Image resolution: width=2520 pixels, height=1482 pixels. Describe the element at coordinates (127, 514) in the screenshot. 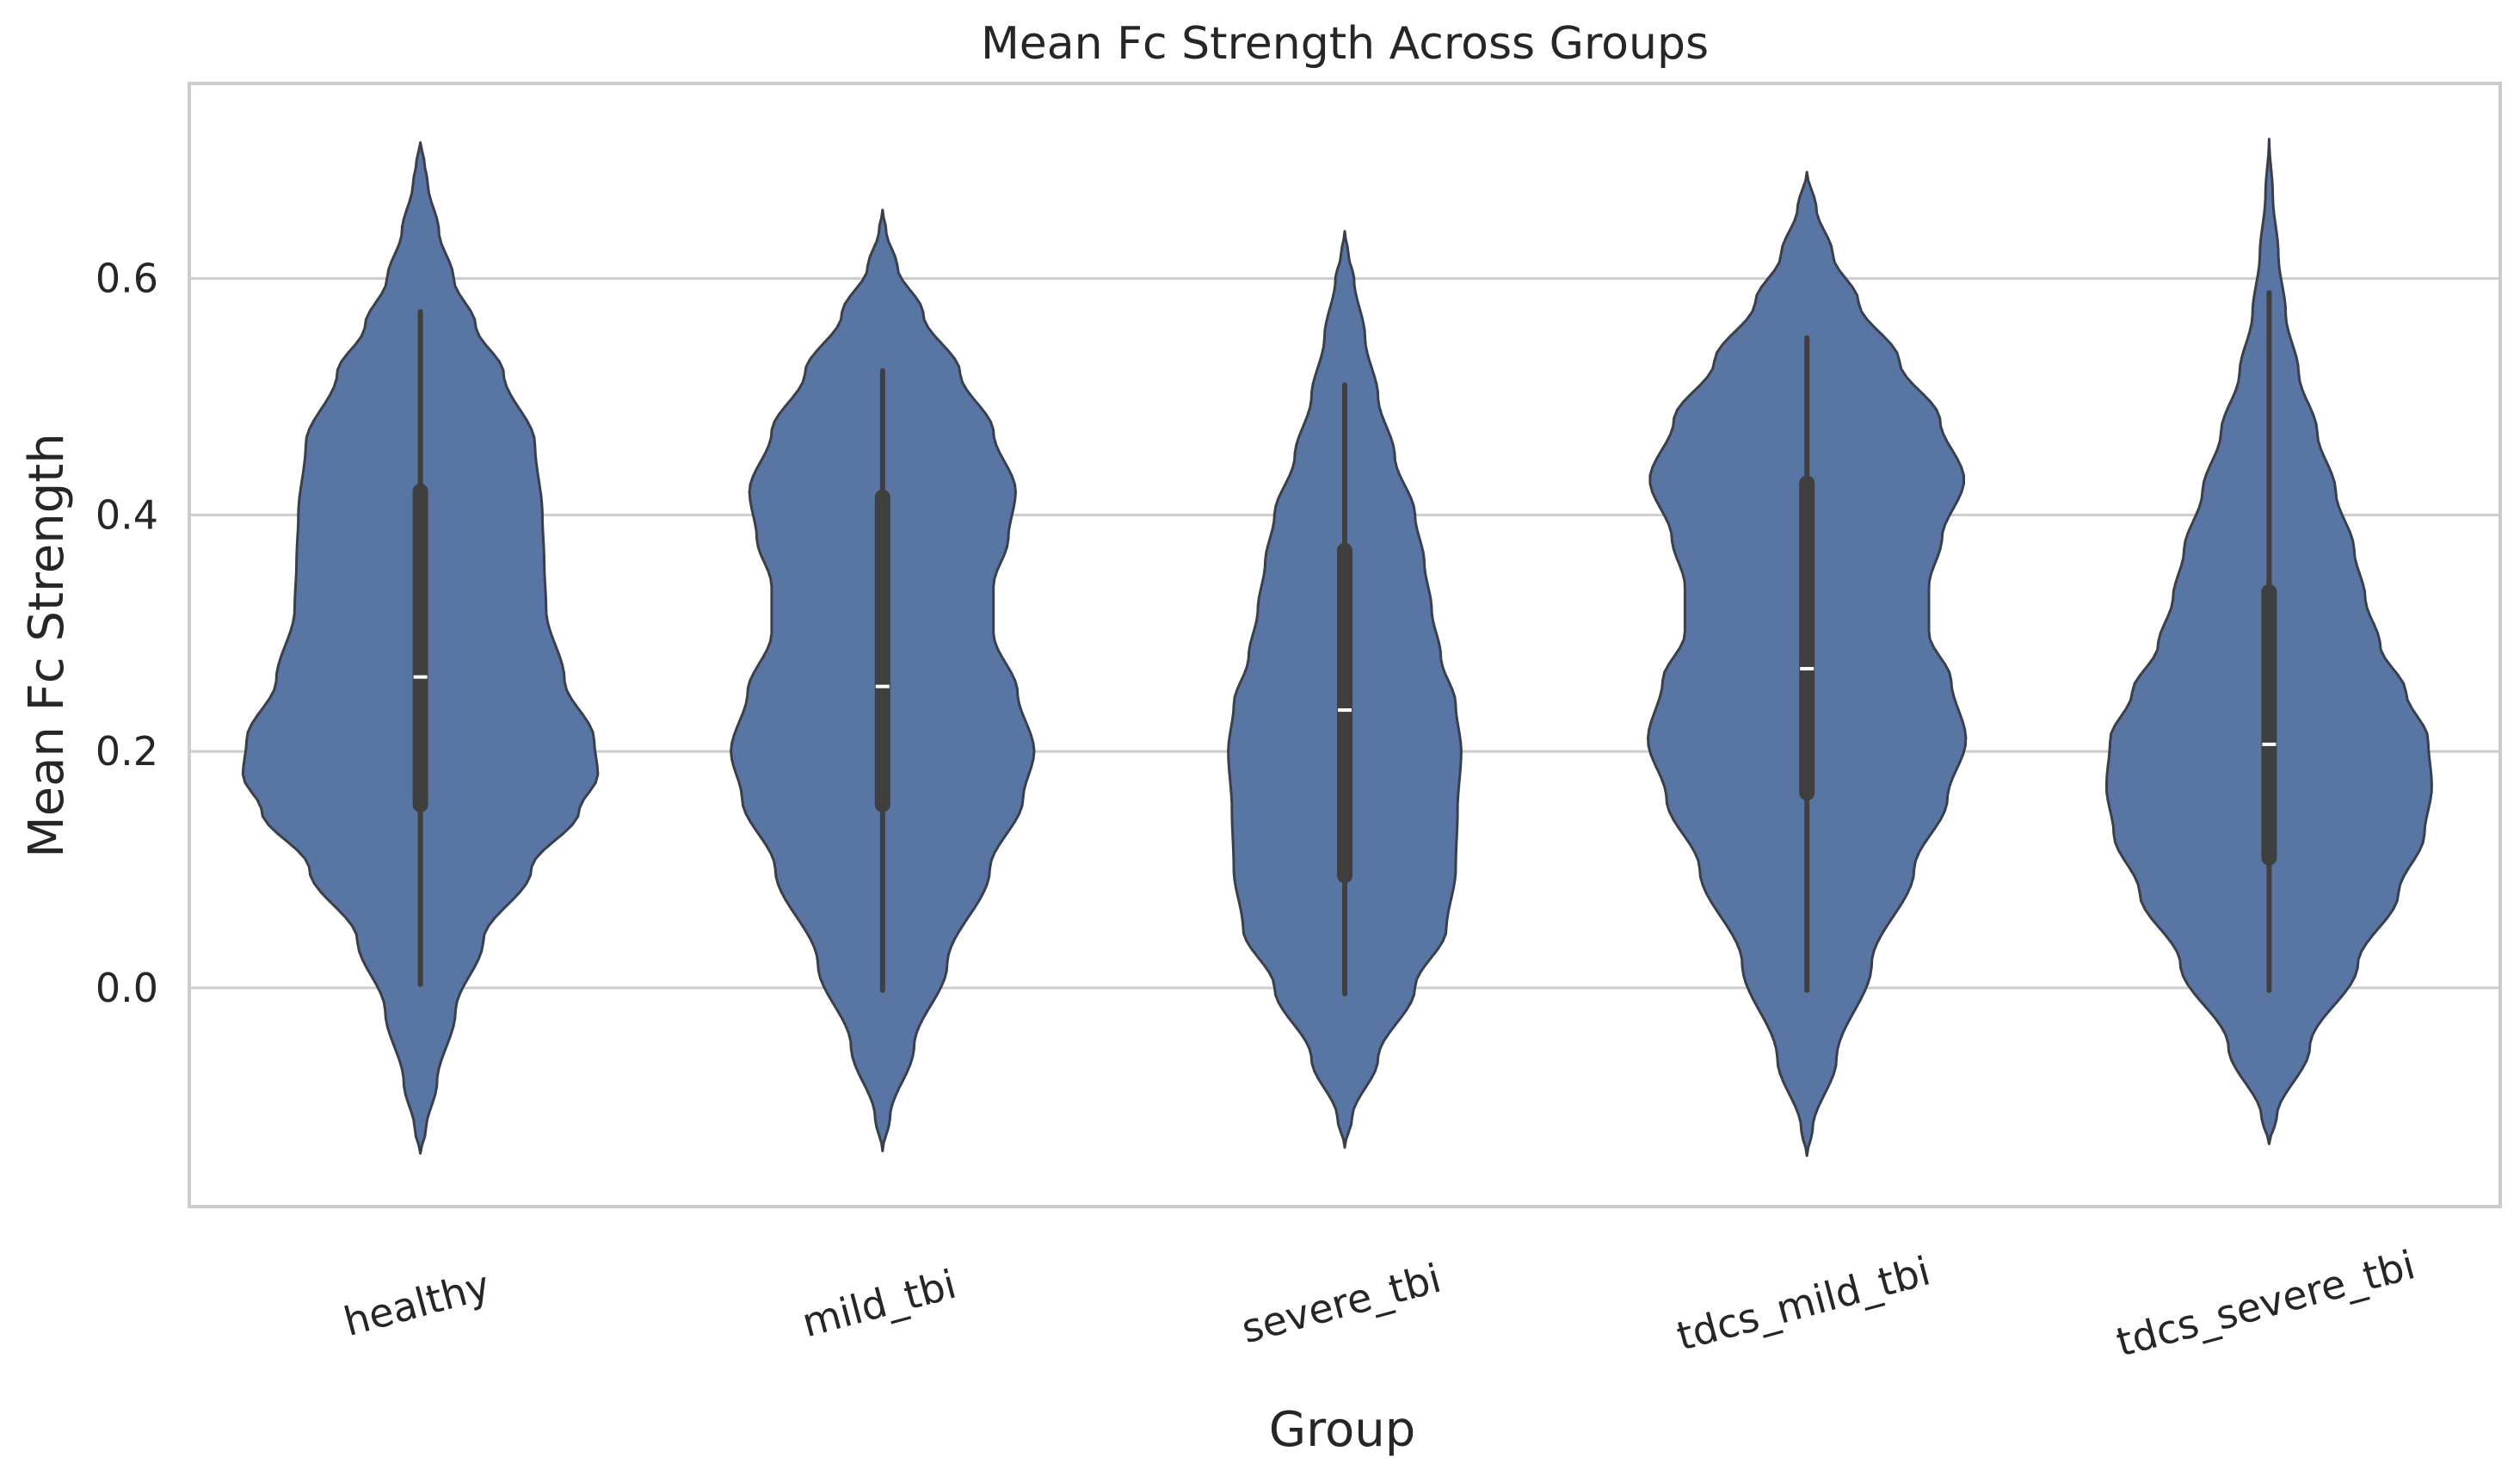

I see `y-tick-label: 0.4` at that location.